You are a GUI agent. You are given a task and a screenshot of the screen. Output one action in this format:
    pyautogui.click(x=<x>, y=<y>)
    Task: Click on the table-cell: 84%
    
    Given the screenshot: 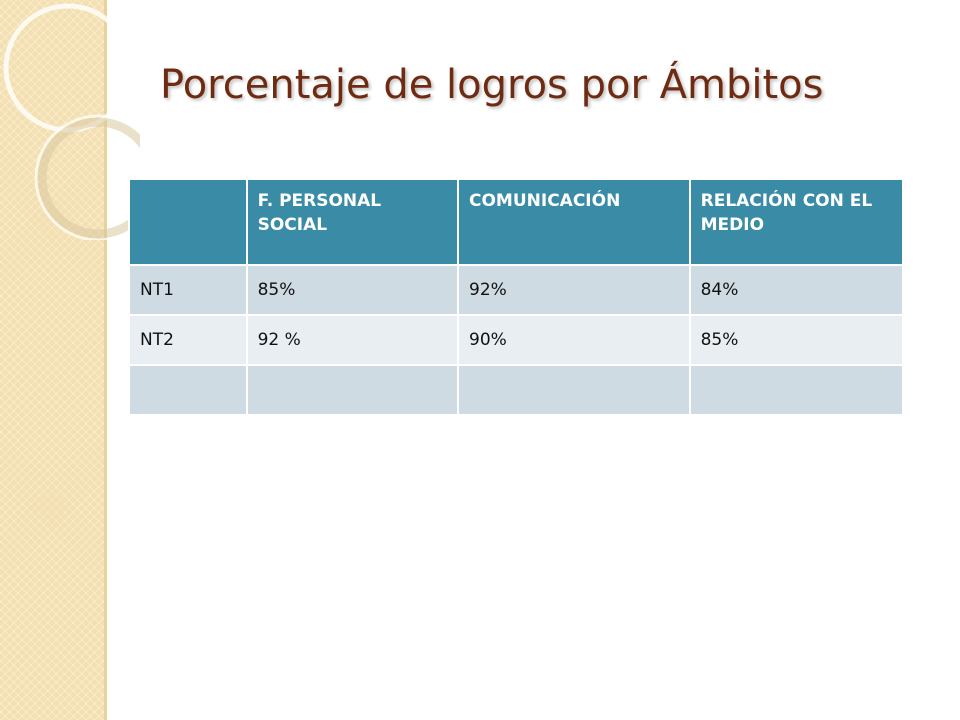 What is the action you would take?
    pyautogui.click(x=796, y=290)
    